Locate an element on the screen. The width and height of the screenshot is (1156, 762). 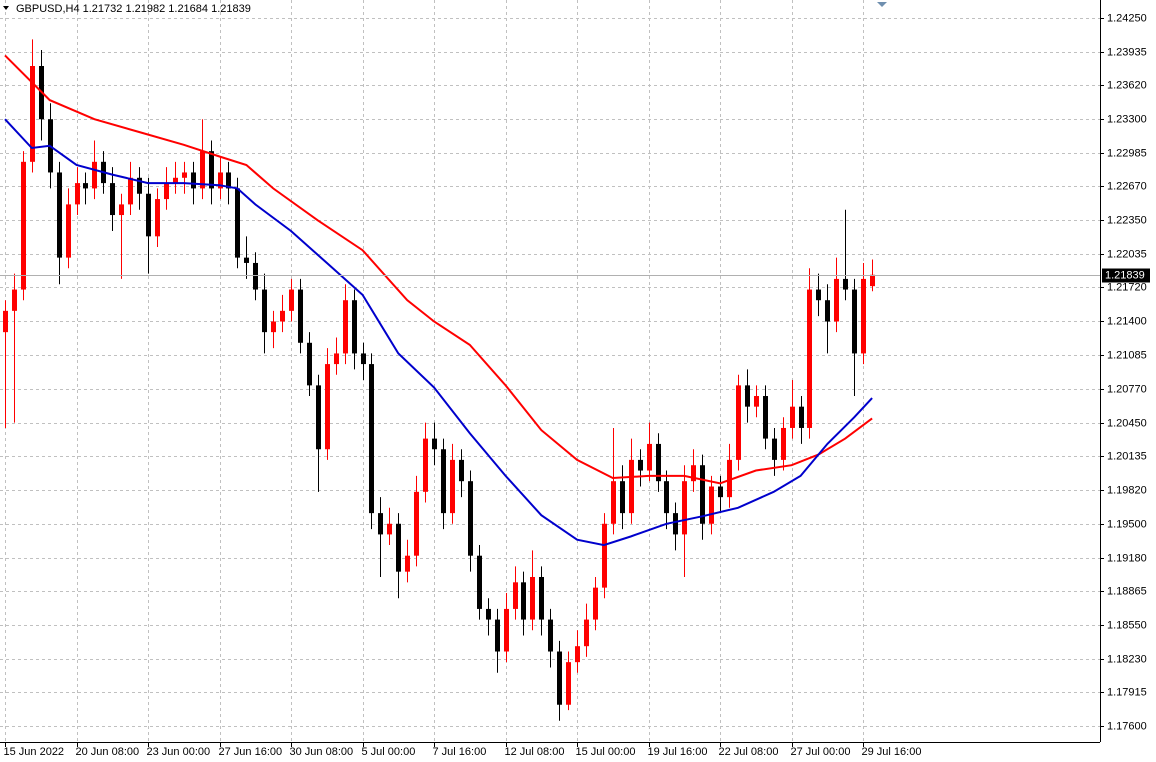
y-tick-label: 1.23935 is located at coordinates (1127, 52).